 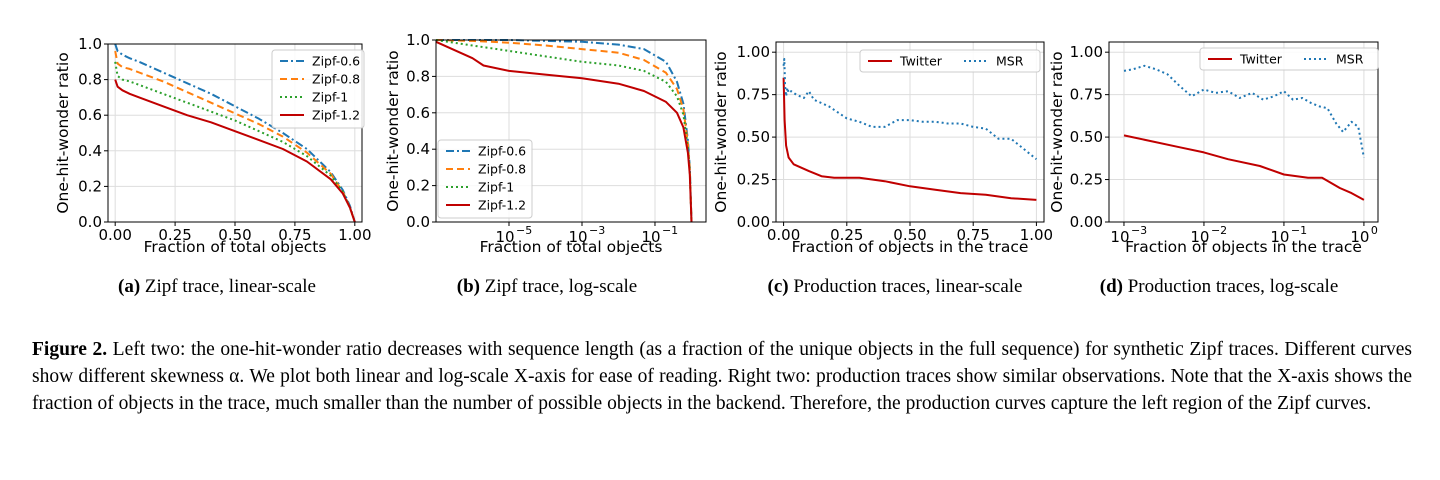 What do you see at coordinates (1219, 230) in the screenshot?
I see `x-tick-label-exponent: −2` at bounding box center [1219, 230].